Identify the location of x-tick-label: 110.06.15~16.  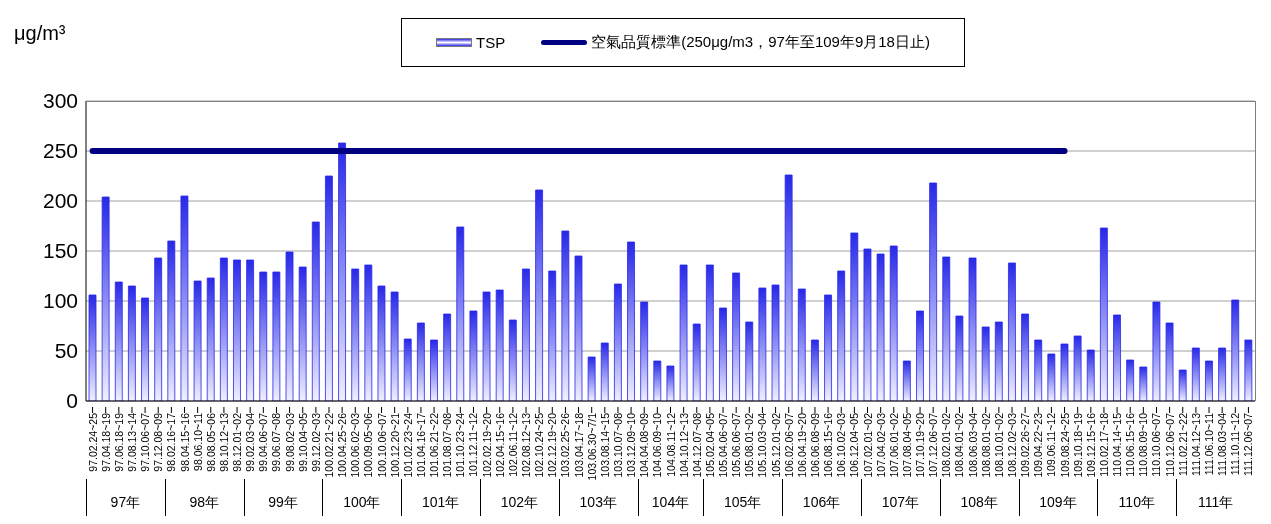
(1130, 444).